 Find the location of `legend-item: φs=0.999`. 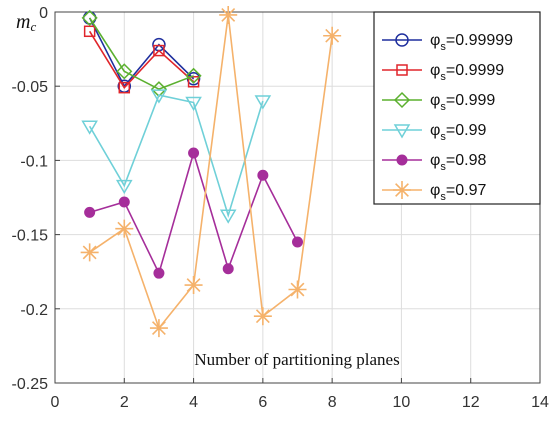

legend-item: φs=0.999 is located at coordinates (438, 102).